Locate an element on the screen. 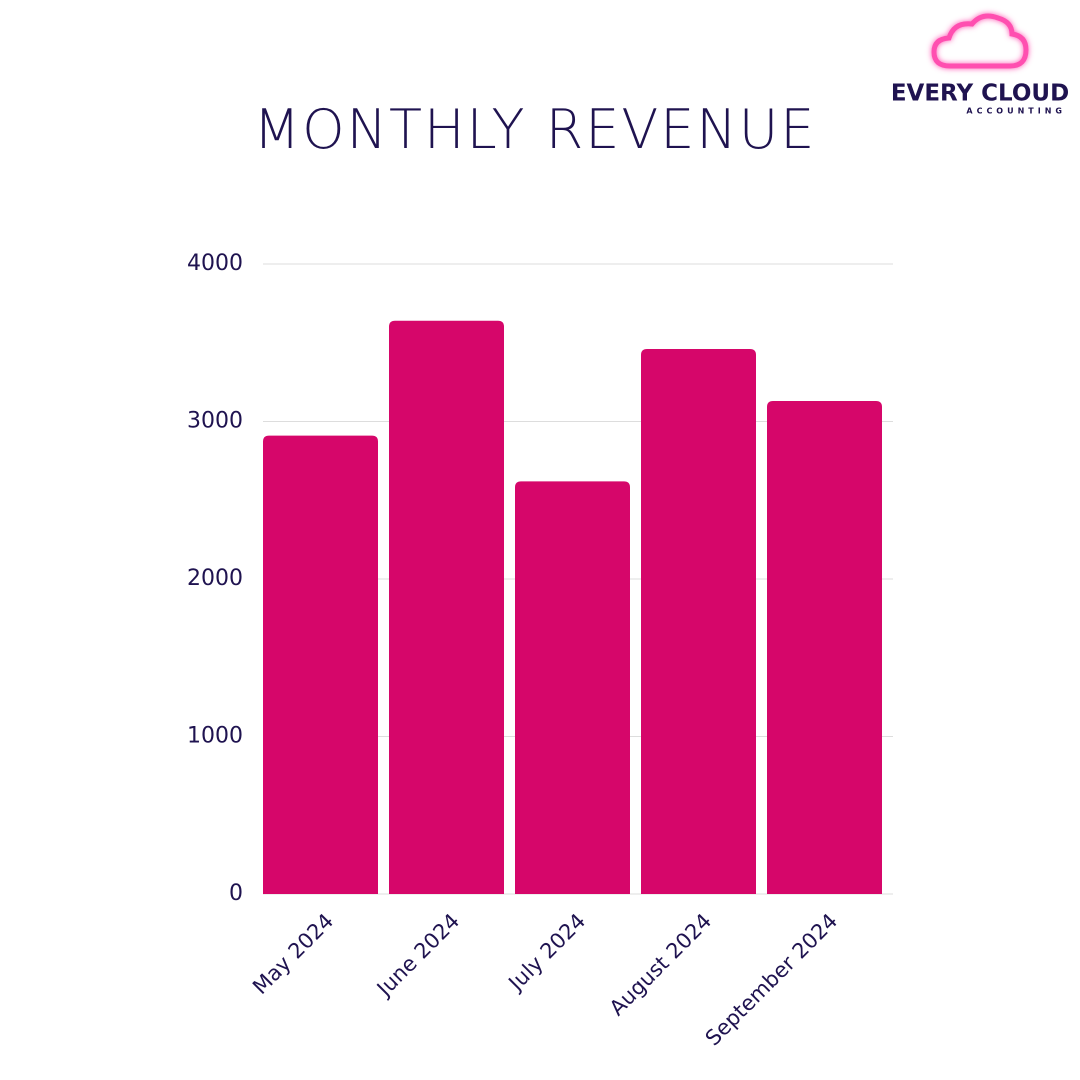 The height and width of the screenshot is (1080, 1080). y-tick-label: 2000 is located at coordinates (215, 578).